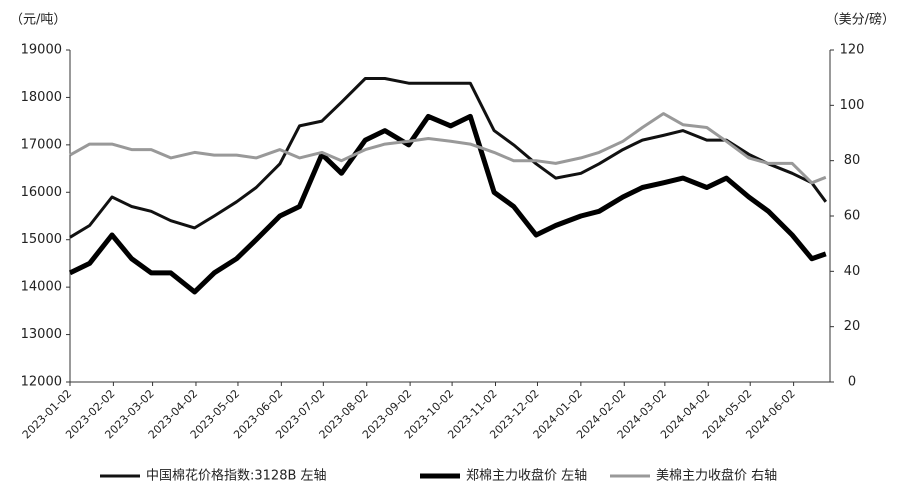 The width and height of the screenshot is (900, 493). Describe the element at coordinates (41, 239) in the screenshot. I see `y-tick-label: 15000` at that location.